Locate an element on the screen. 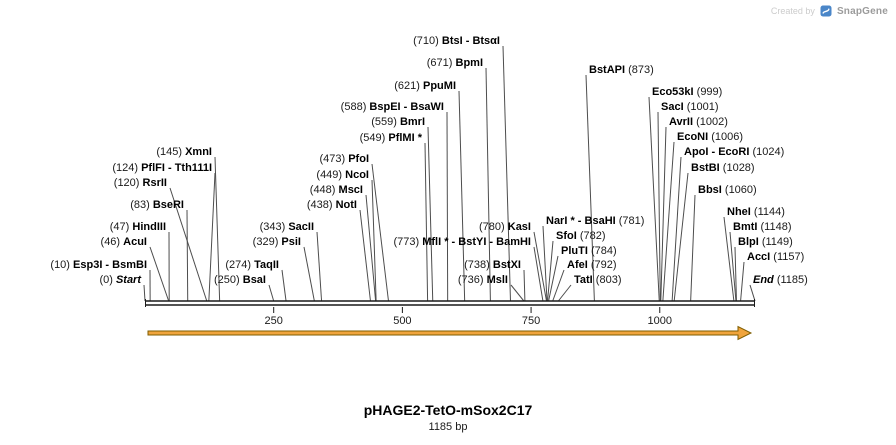 This screenshot has width=896, height=445. enzyme-name: AfeI is located at coordinates (577, 265).